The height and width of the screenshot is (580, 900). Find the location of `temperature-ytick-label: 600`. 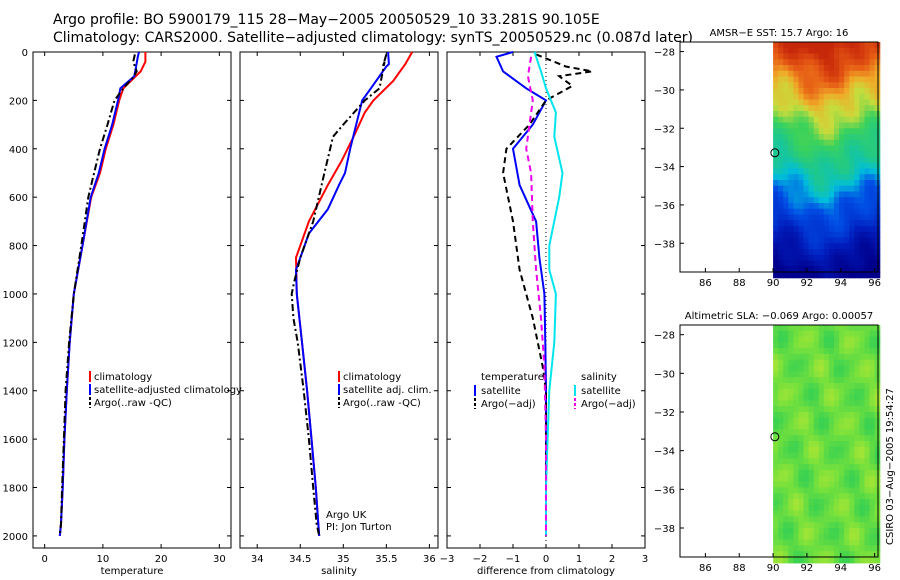

temperature-ytick-label: 600 is located at coordinates (18, 198).